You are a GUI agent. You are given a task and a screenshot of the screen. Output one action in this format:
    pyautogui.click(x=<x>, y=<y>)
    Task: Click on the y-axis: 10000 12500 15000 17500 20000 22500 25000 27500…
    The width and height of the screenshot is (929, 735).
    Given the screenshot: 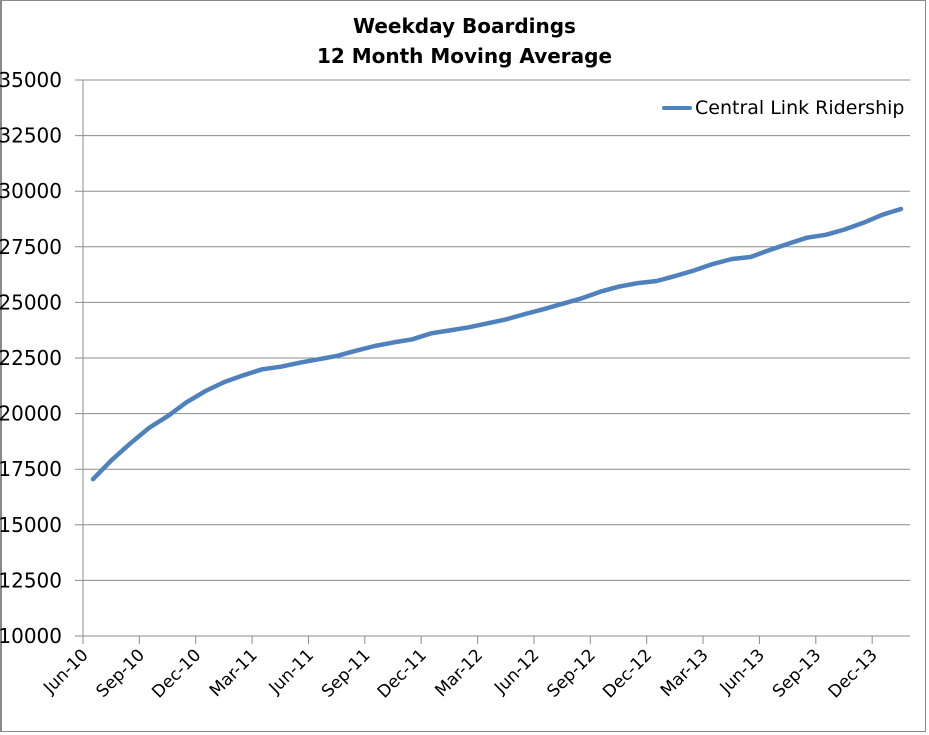 What is the action you would take?
    pyautogui.click(x=42, y=358)
    